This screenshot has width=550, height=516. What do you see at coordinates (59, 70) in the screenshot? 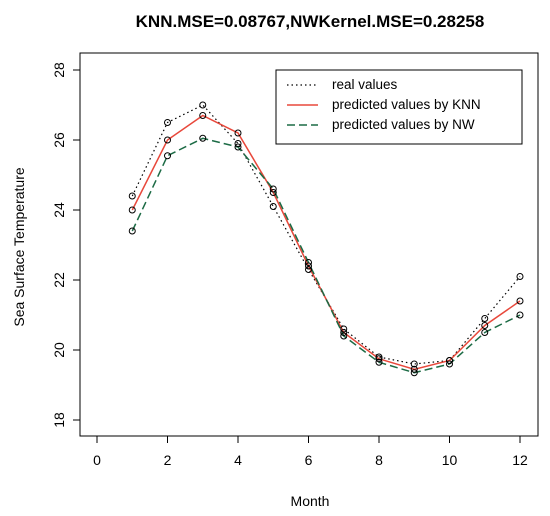
I see `y-tick-label: 28` at bounding box center [59, 70].